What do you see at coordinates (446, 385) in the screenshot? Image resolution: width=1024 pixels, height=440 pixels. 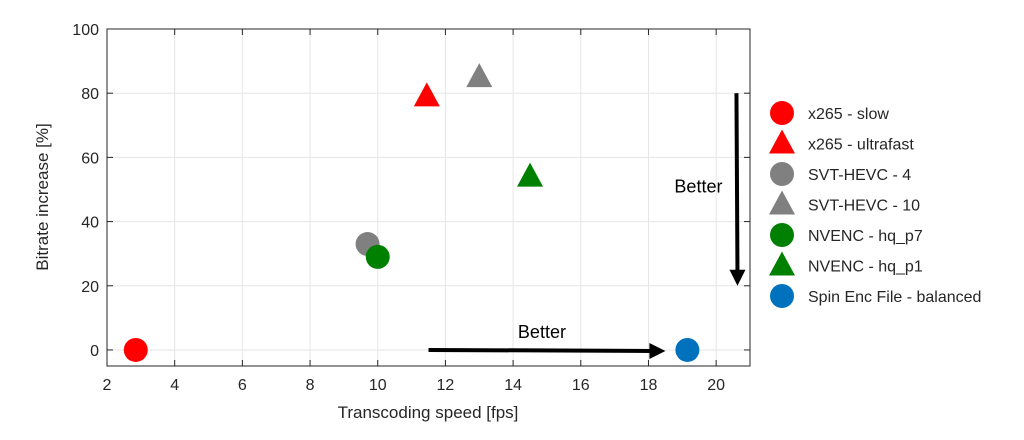 I see `x-tick-label: 12` at bounding box center [446, 385].